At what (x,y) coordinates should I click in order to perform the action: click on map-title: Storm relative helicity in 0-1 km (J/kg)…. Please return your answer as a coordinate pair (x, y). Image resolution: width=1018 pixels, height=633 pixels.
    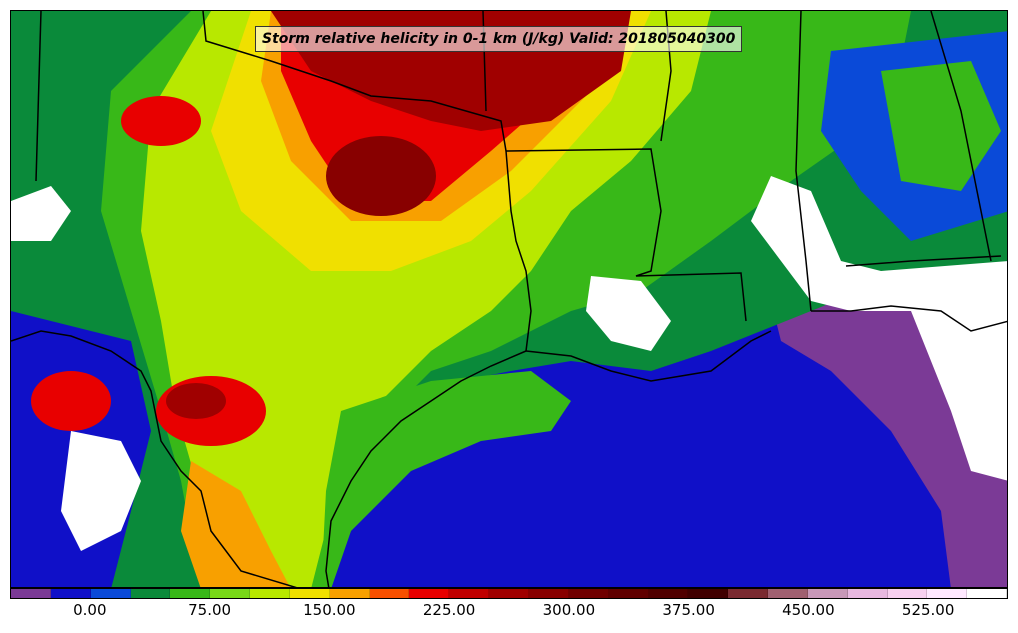
    Looking at the image, I should click on (499, 39).